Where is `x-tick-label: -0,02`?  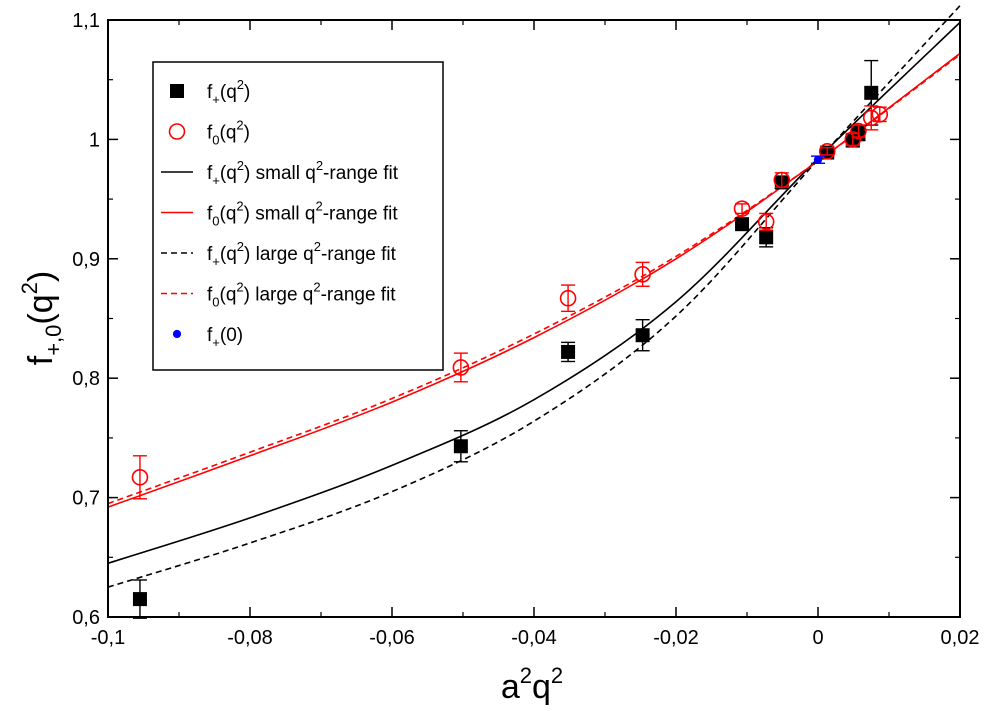 x-tick-label: -0,02 is located at coordinates (676, 638).